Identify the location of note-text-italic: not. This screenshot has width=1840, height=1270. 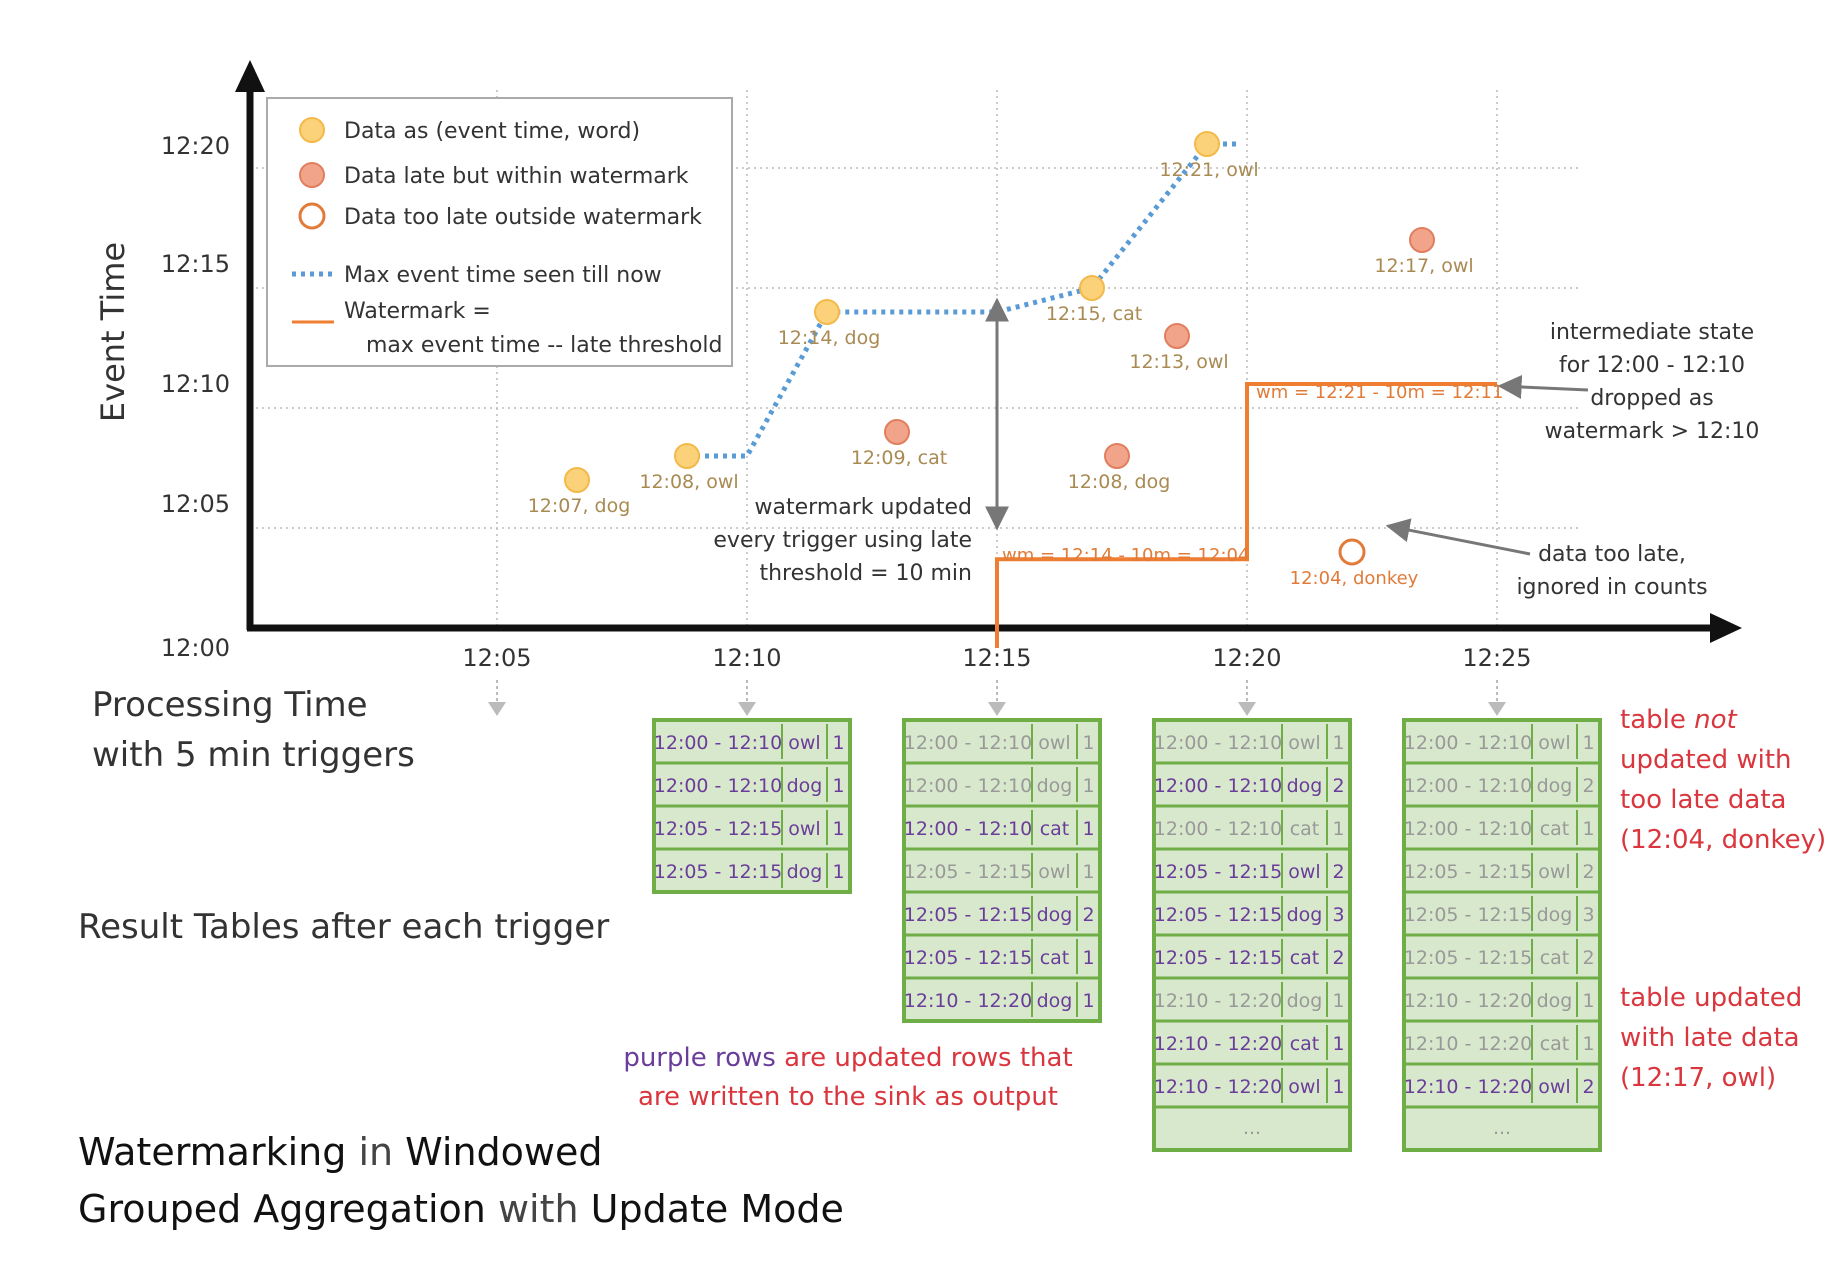
(1715, 720).